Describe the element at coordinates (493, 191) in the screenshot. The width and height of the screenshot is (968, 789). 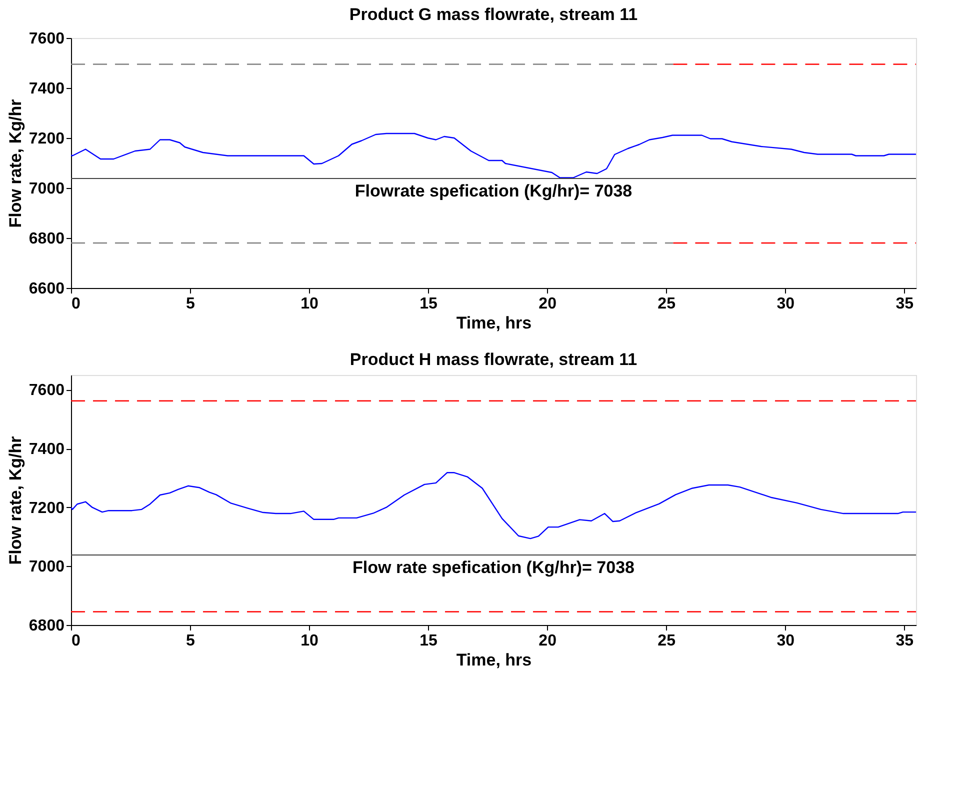
I see `ref-line-label: Flowrate spefication (Kg/hr)= 7038` at that location.